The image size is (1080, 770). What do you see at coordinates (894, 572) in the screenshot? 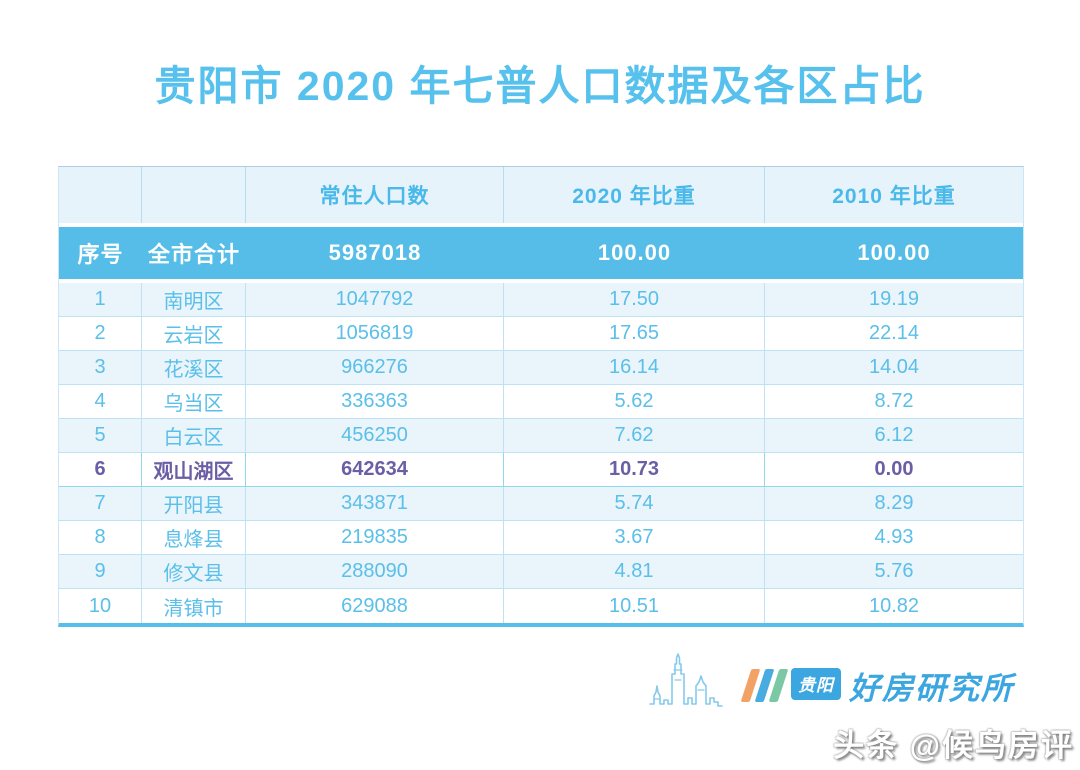
I see `cell-share-2010: 5.76` at bounding box center [894, 572].